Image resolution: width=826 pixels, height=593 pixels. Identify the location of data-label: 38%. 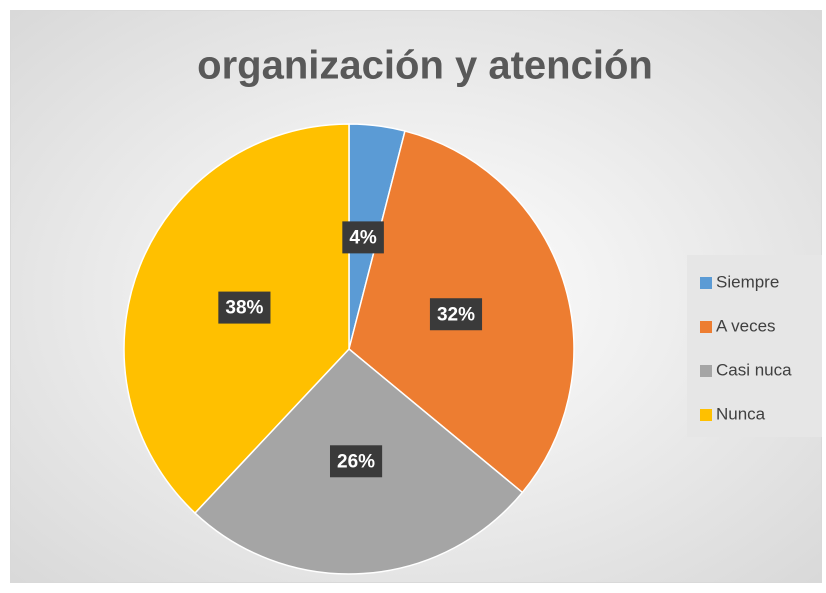
(244, 308).